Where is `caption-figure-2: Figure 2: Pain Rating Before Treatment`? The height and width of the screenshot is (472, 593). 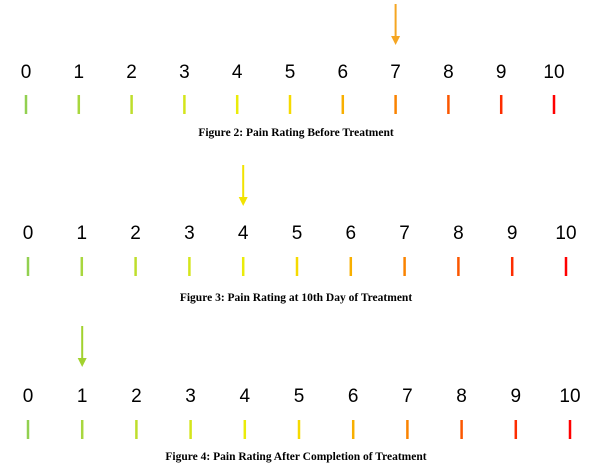
caption-figure-2: Figure 2: Pain Rating Before Treatment is located at coordinates (296, 133).